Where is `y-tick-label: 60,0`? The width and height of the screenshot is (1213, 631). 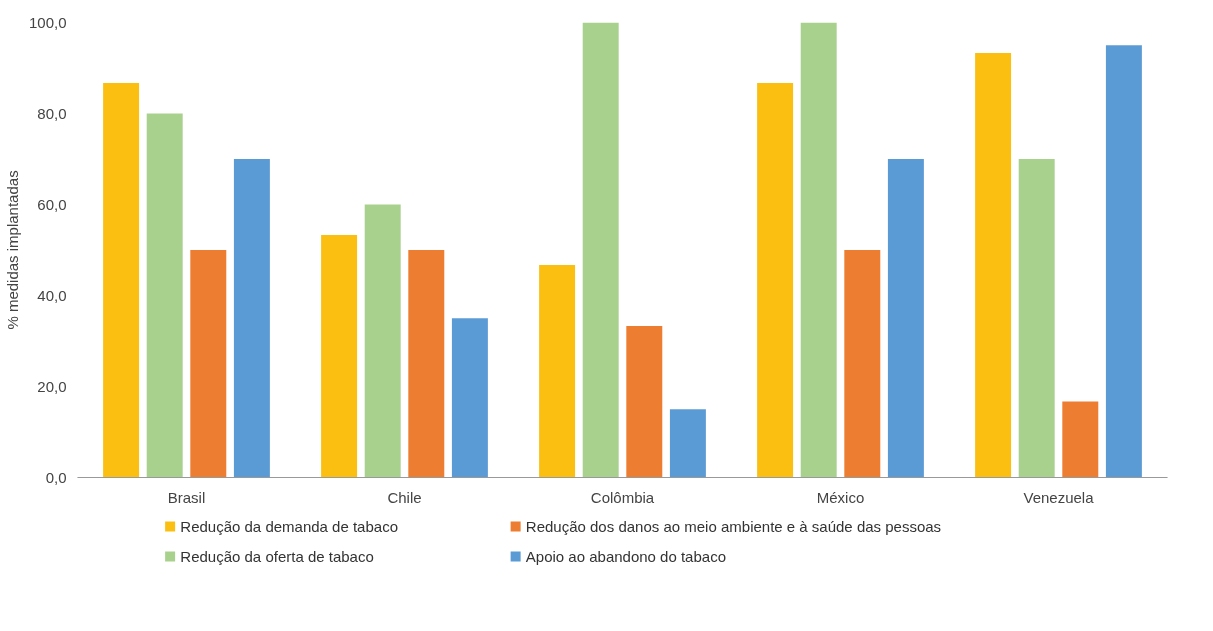 y-tick-label: 60,0 is located at coordinates (52, 204).